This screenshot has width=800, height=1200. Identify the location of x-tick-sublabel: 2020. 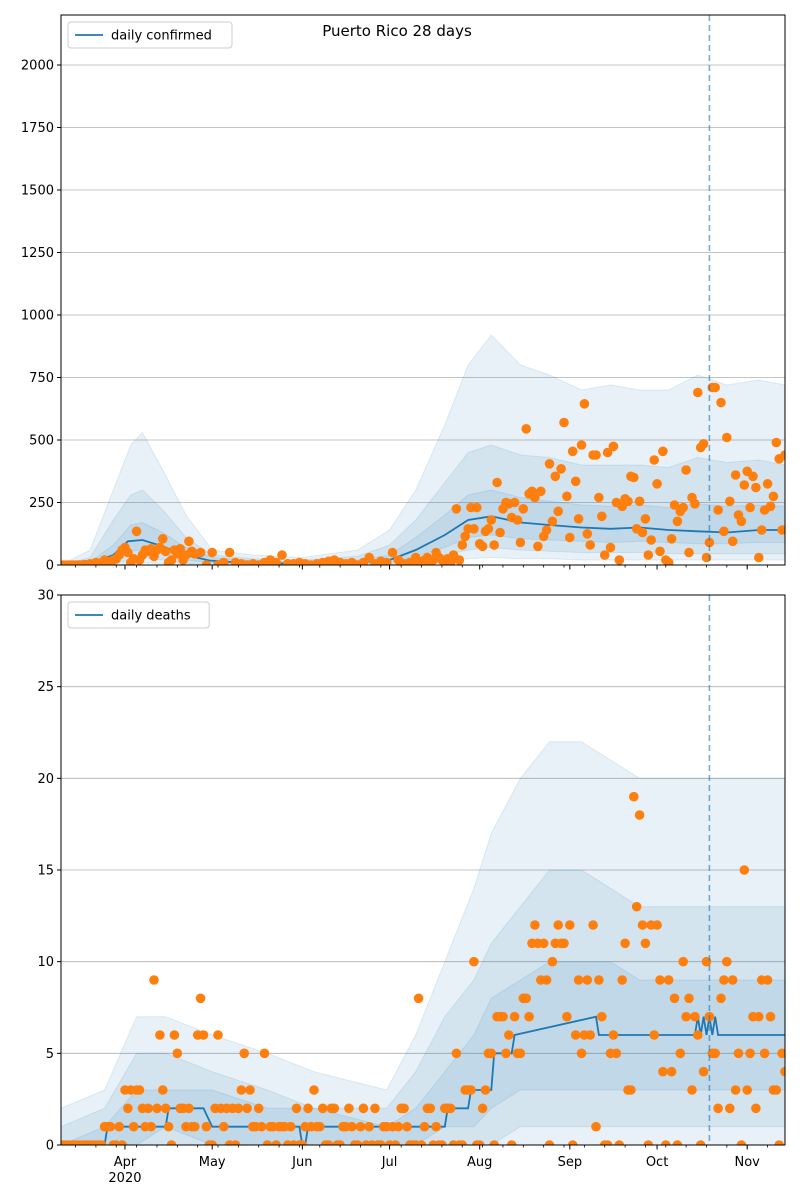
(124, 1178).